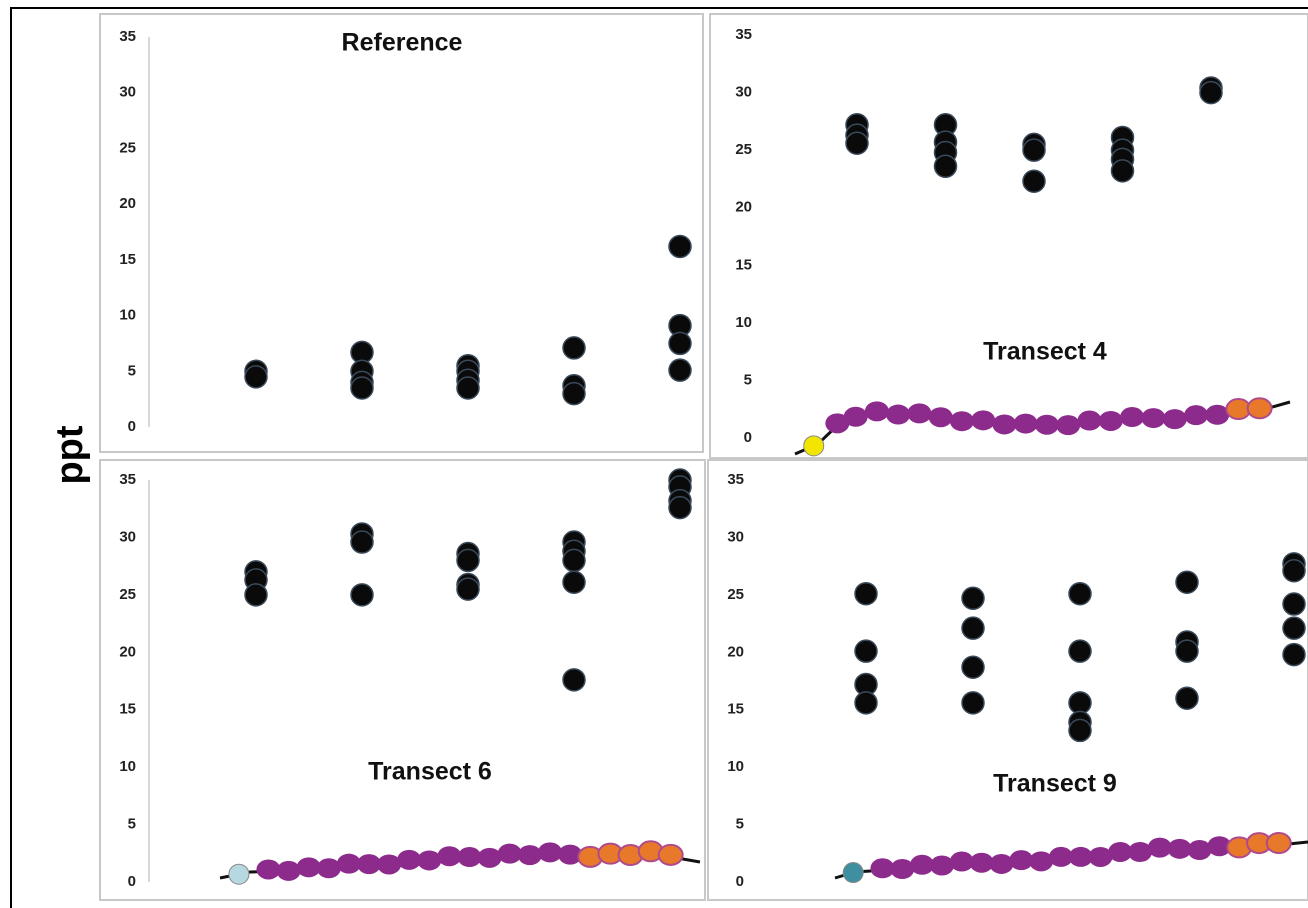 The image size is (1308, 908). What do you see at coordinates (1055, 784) in the screenshot?
I see `panel-title: Transect 9` at bounding box center [1055, 784].